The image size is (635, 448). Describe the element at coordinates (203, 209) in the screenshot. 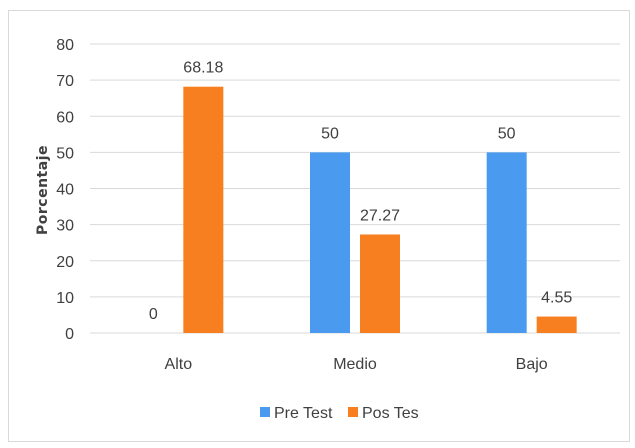

I see `bar-pos-tes-alto` at that location.